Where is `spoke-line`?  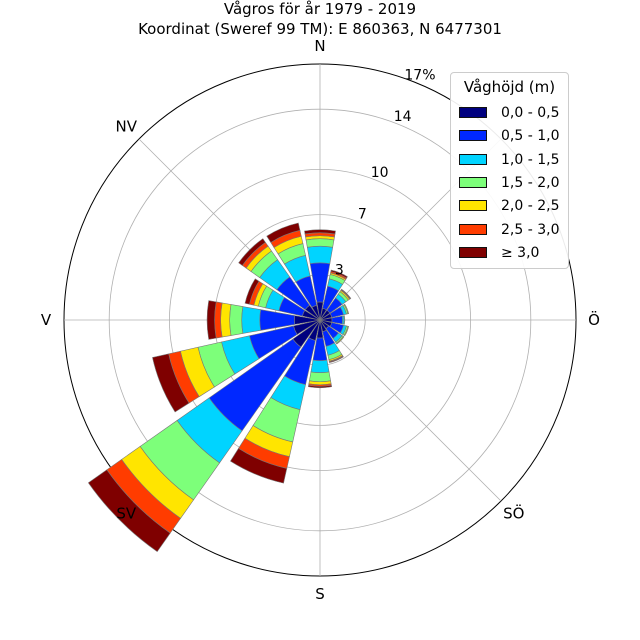
spoke-line is located at coordinates (410, 410).